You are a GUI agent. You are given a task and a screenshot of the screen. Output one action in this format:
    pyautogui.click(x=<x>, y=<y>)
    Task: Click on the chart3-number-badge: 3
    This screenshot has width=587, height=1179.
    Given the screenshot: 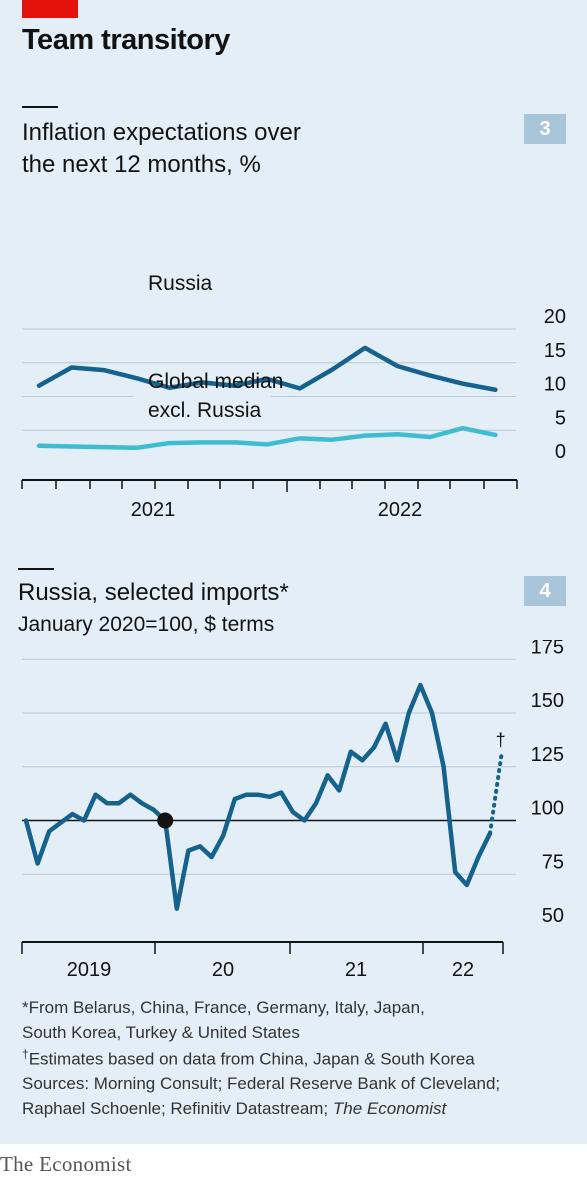 What is the action you would take?
    pyautogui.click(x=545, y=129)
    